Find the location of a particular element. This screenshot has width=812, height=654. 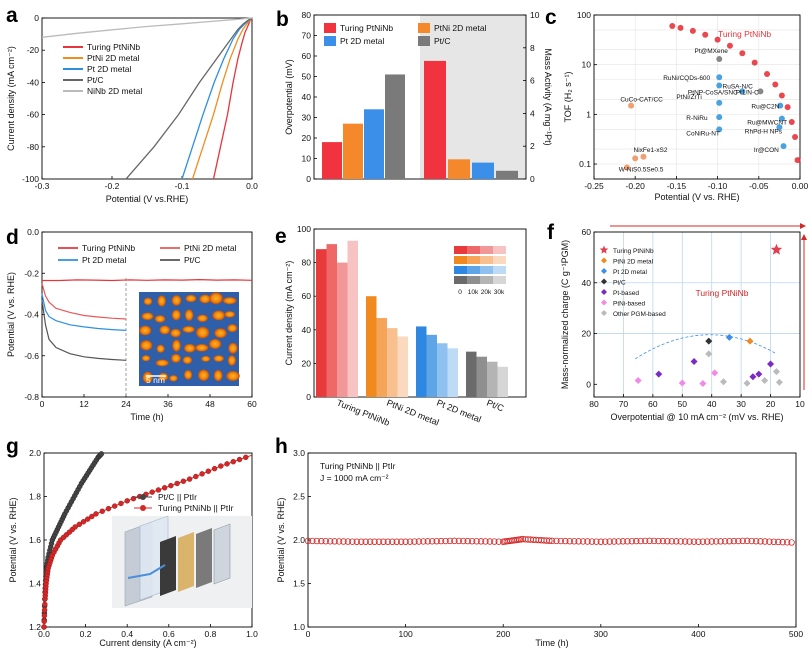

legend-label: Pt/C || PtIr is located at coordinates (177, 497).